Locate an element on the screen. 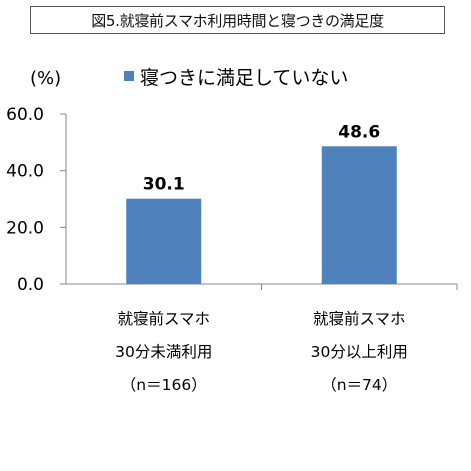 This screenshot has width=471, height=471. data-label: 30.1 is located at coordinates (164, 185).